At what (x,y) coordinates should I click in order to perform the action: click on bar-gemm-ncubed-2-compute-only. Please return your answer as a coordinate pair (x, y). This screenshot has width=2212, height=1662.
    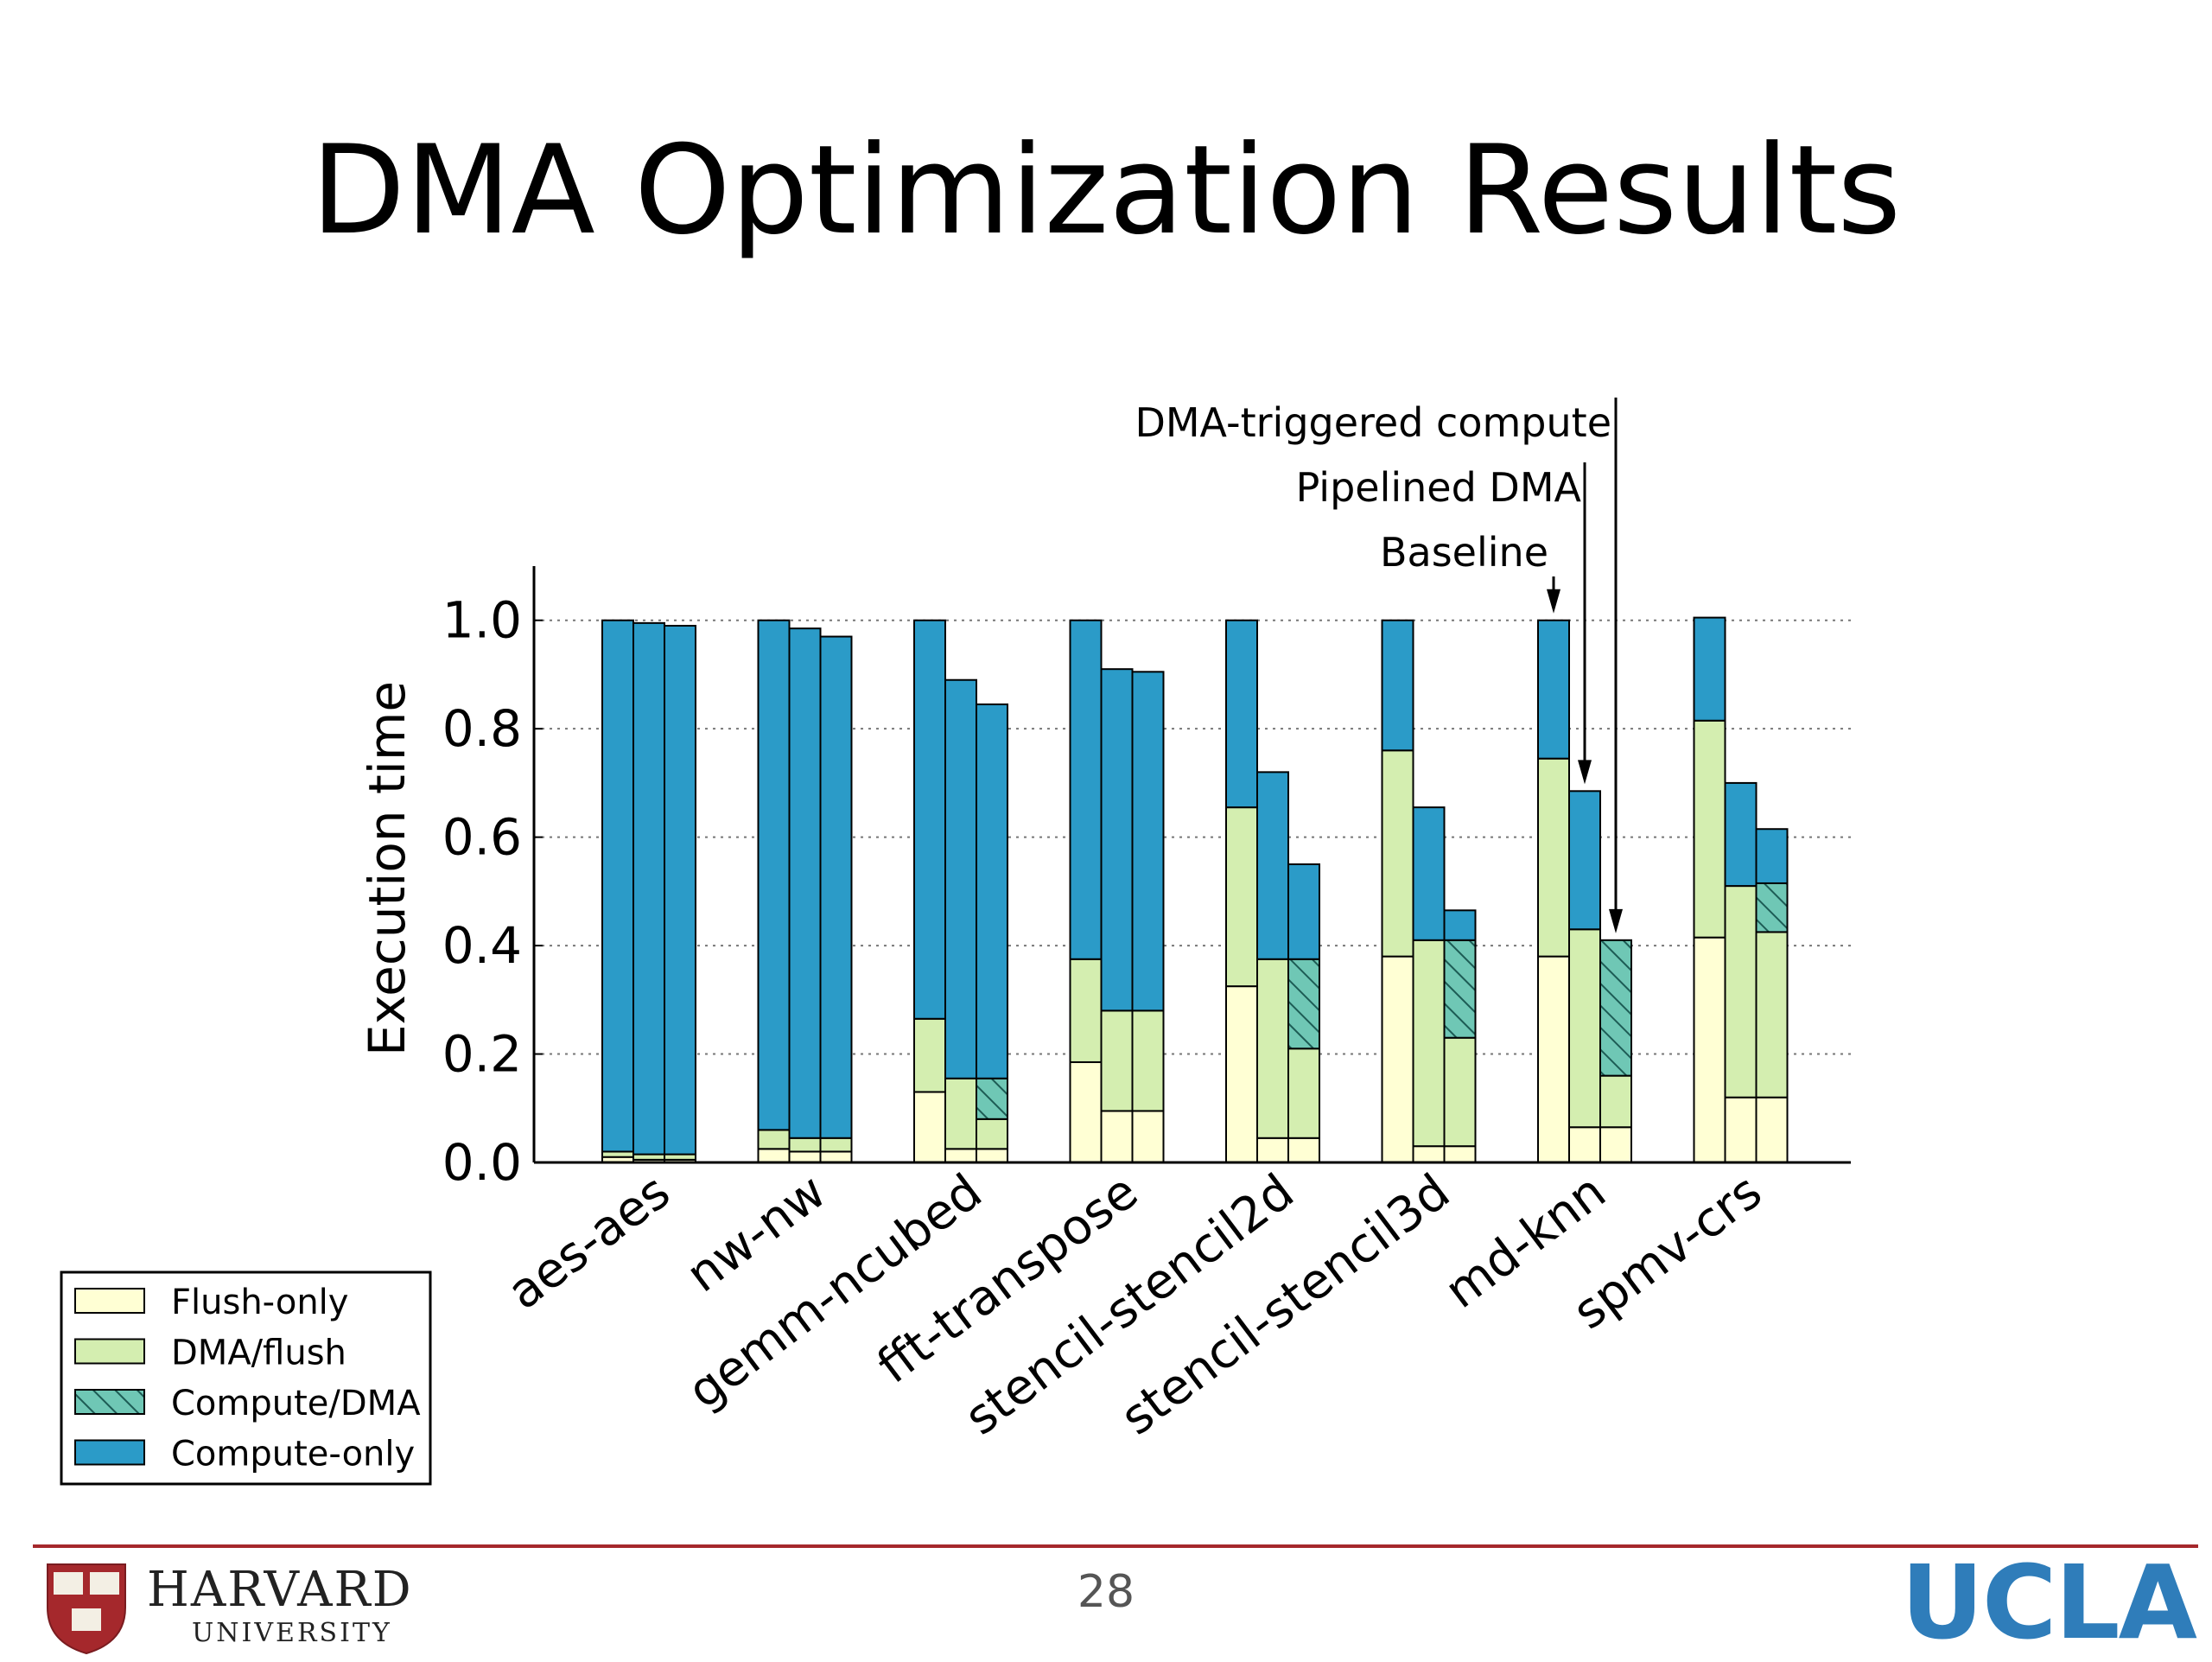
    Looking at the image, I should click on (960, 878).